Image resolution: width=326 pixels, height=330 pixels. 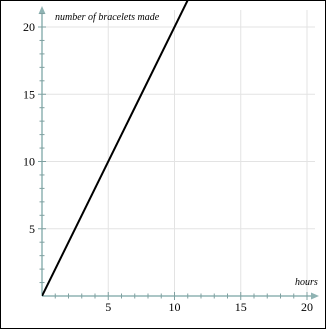 I want to click on y-tick-label-5: 5, so click(x=32, y=229).